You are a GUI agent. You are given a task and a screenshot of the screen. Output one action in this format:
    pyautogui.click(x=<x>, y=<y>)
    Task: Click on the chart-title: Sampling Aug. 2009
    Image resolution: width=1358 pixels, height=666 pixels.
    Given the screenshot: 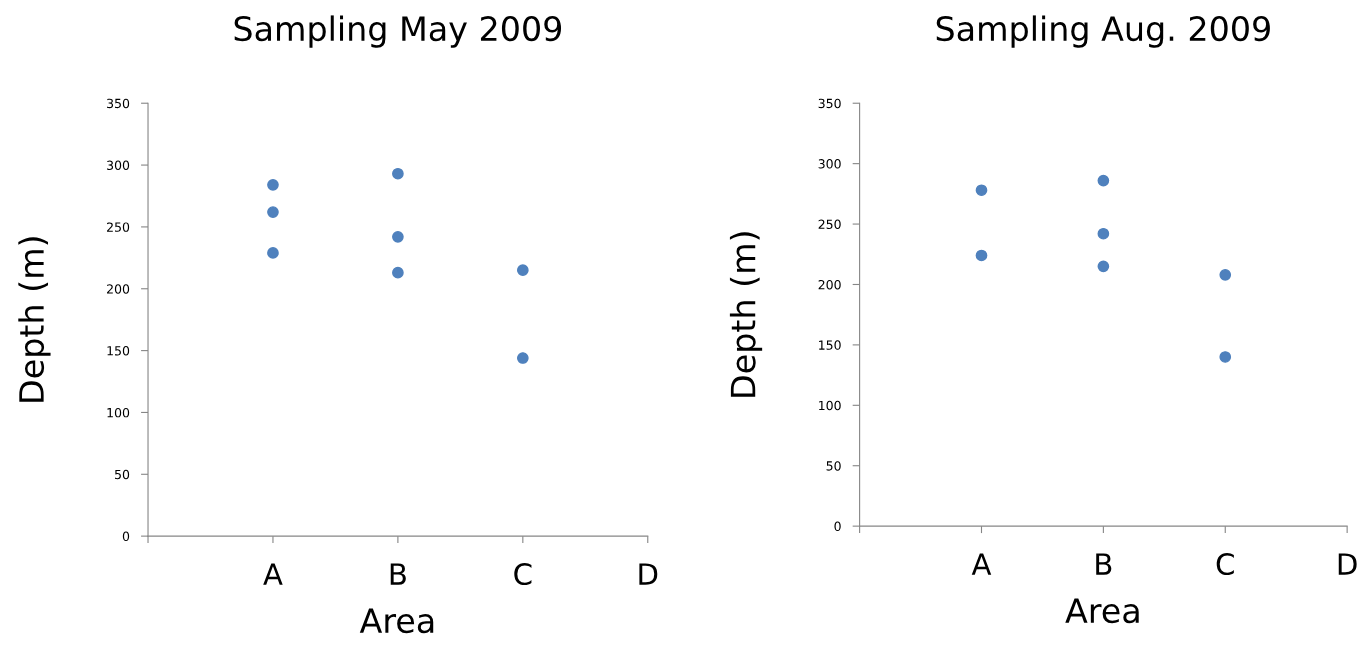 What is the action you would take?
    pyautogui.click(x=1103, y=31)
    